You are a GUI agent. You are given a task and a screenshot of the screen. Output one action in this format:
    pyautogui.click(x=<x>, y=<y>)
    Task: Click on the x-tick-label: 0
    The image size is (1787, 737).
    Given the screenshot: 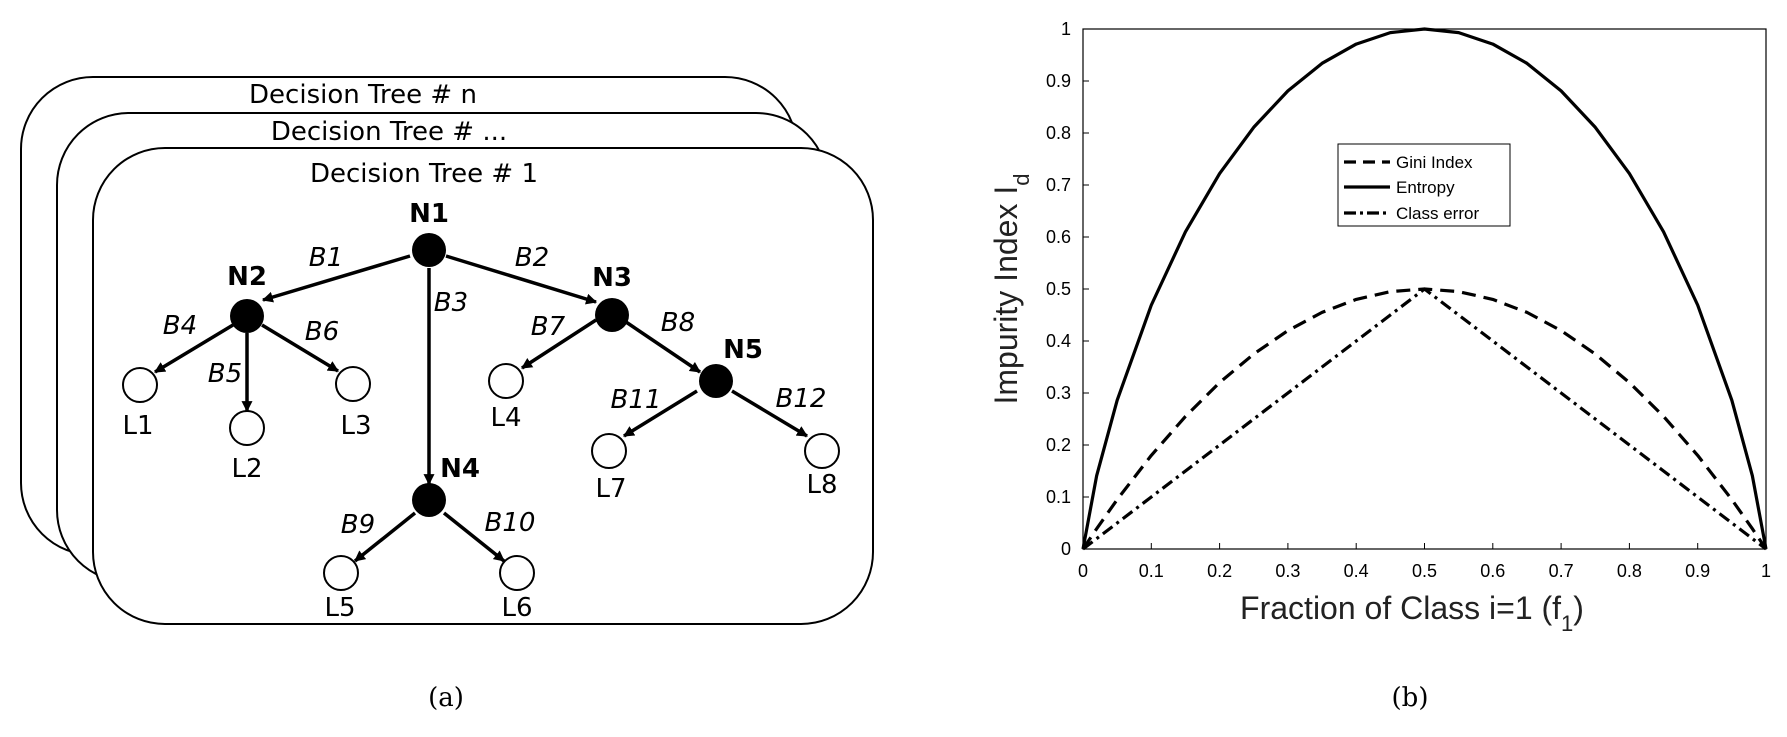 What is the action you would take?
    pyautogui.click(x=1083, y=571)
    